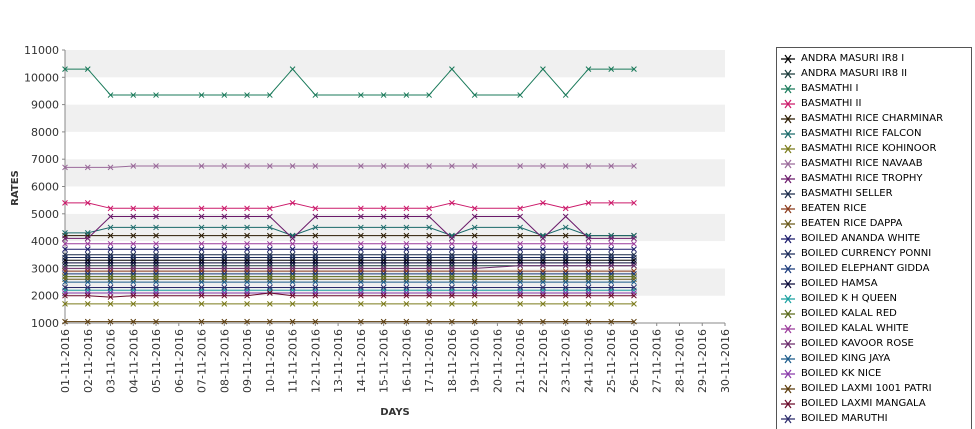  What do you see at coordinates (45, 214) in the screenshot?
I see `y-tick-label: 5000` at bounding box center [45, 214].